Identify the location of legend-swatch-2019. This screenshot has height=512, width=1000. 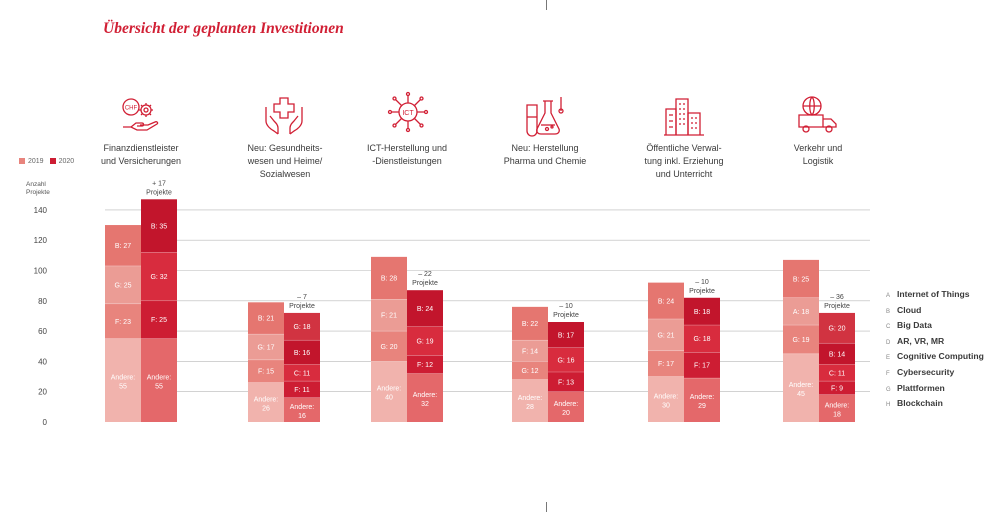
(22, 161).